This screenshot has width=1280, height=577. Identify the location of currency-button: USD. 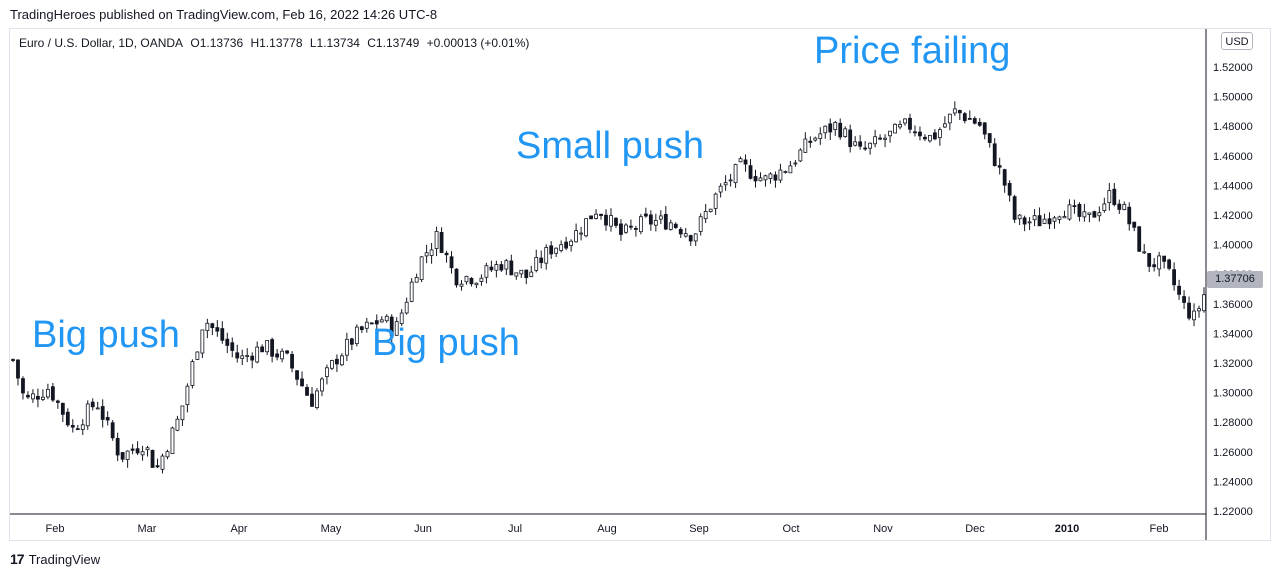
(1237, 41).